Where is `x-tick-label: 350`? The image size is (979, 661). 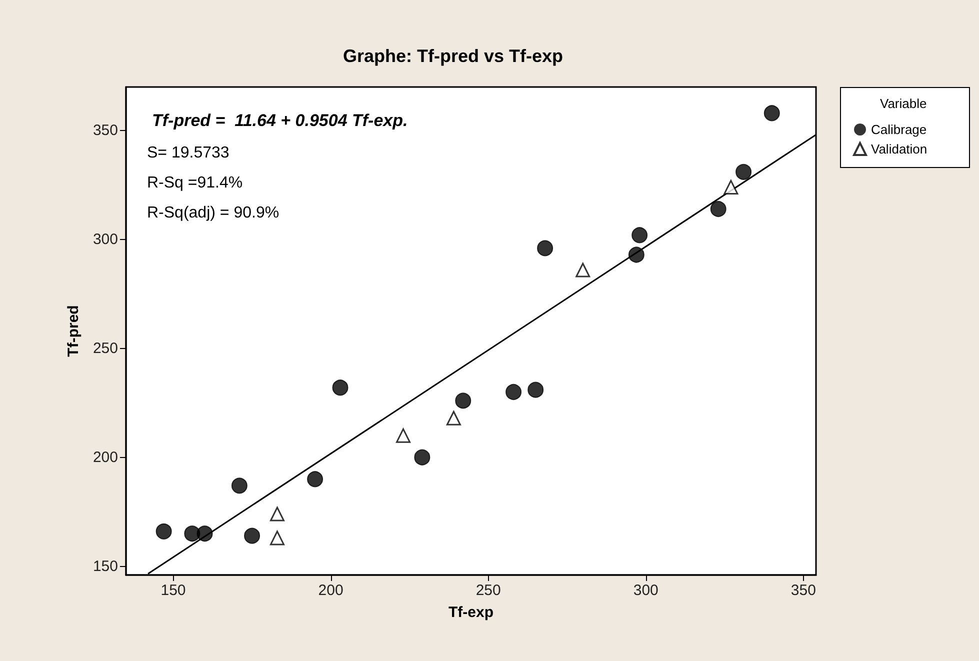 x-tick-label: 350 is located at coordinates (803, 590).